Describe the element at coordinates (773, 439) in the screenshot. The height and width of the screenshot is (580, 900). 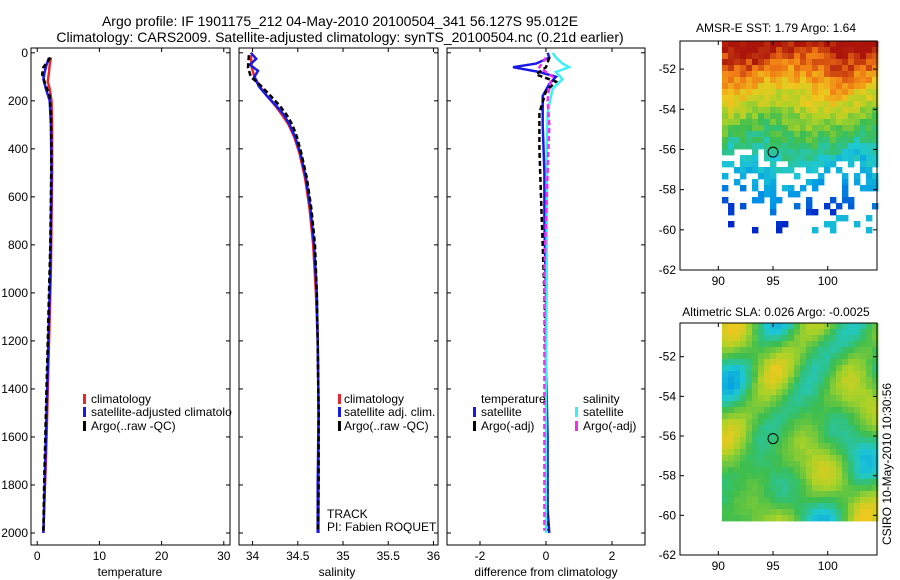
I see `float-position-marker` at that location.